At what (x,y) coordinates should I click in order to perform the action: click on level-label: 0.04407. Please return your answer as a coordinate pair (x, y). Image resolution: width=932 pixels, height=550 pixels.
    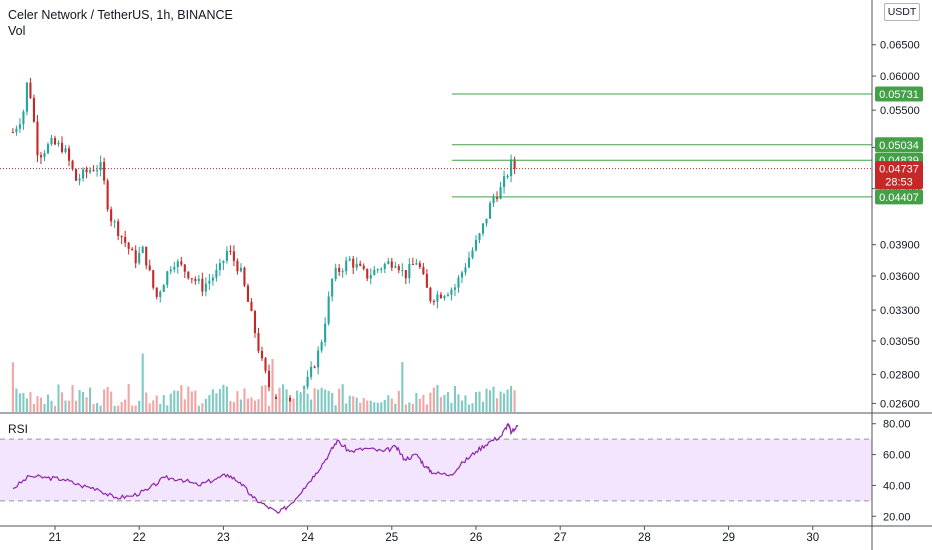
    Looking at the image, I should click on (899, 198).